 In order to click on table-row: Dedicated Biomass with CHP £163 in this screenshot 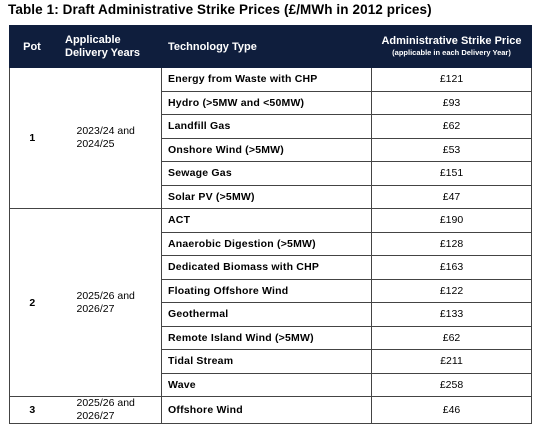, I will do `click(271, 267)`.